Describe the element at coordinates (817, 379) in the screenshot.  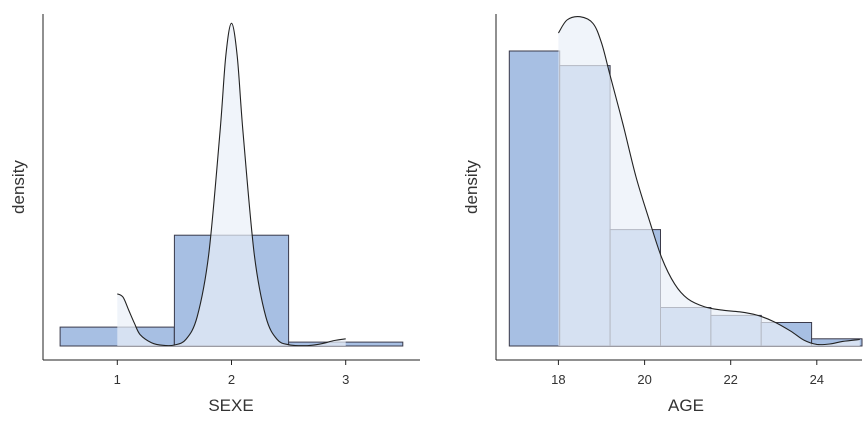
I see `age-tick-label-24: 24` at that location.